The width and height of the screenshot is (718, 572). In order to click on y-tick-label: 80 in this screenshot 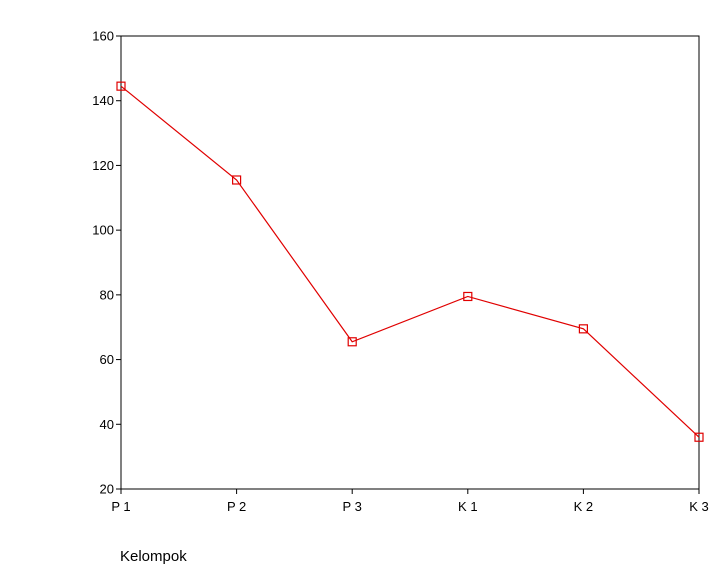, I will do `click(107, 294)`.